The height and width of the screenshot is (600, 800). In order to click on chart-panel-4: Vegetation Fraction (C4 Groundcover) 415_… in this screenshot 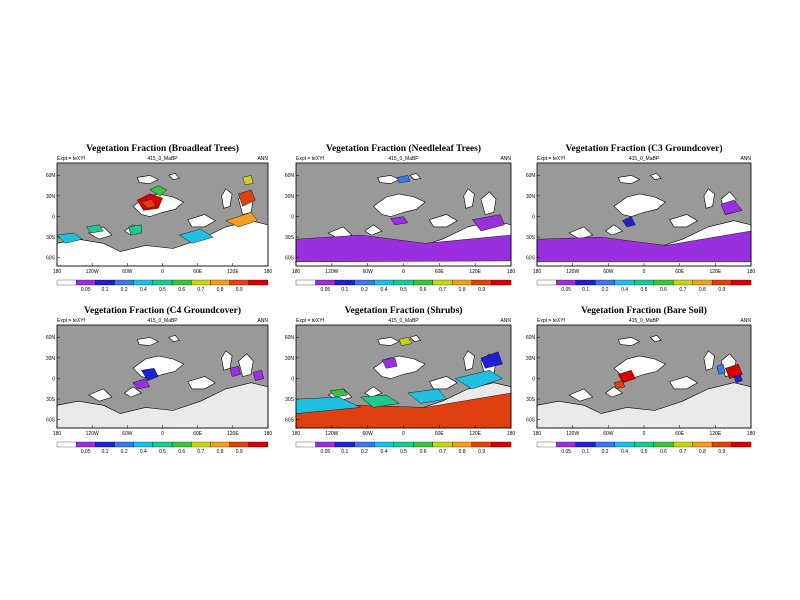, I will do `click(159, 380)`.